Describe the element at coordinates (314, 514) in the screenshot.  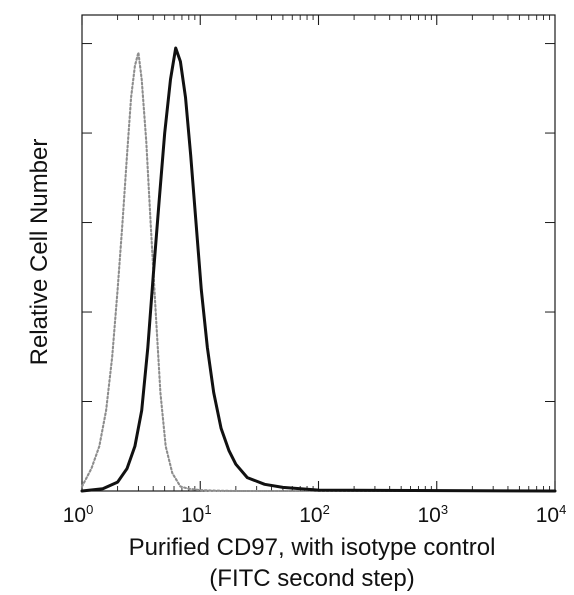
I see `x-tick-label: 10²` at that location.